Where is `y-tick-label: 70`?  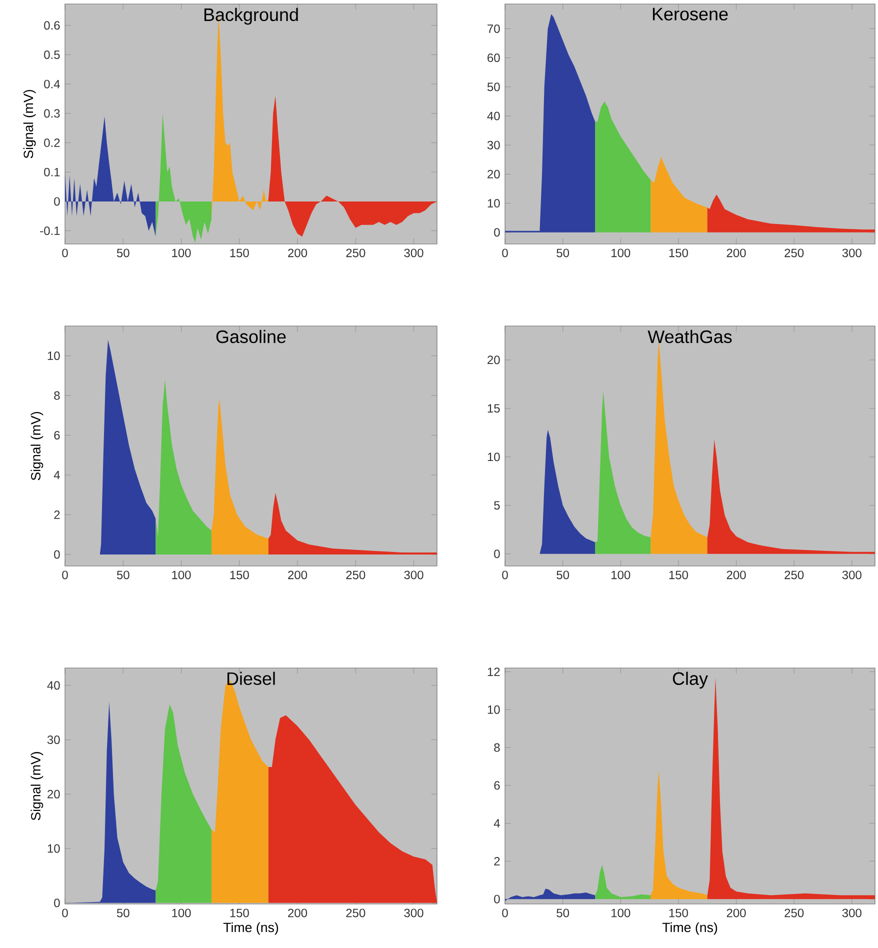
y-tick-label: 70 is located at coordinates (494, 28).